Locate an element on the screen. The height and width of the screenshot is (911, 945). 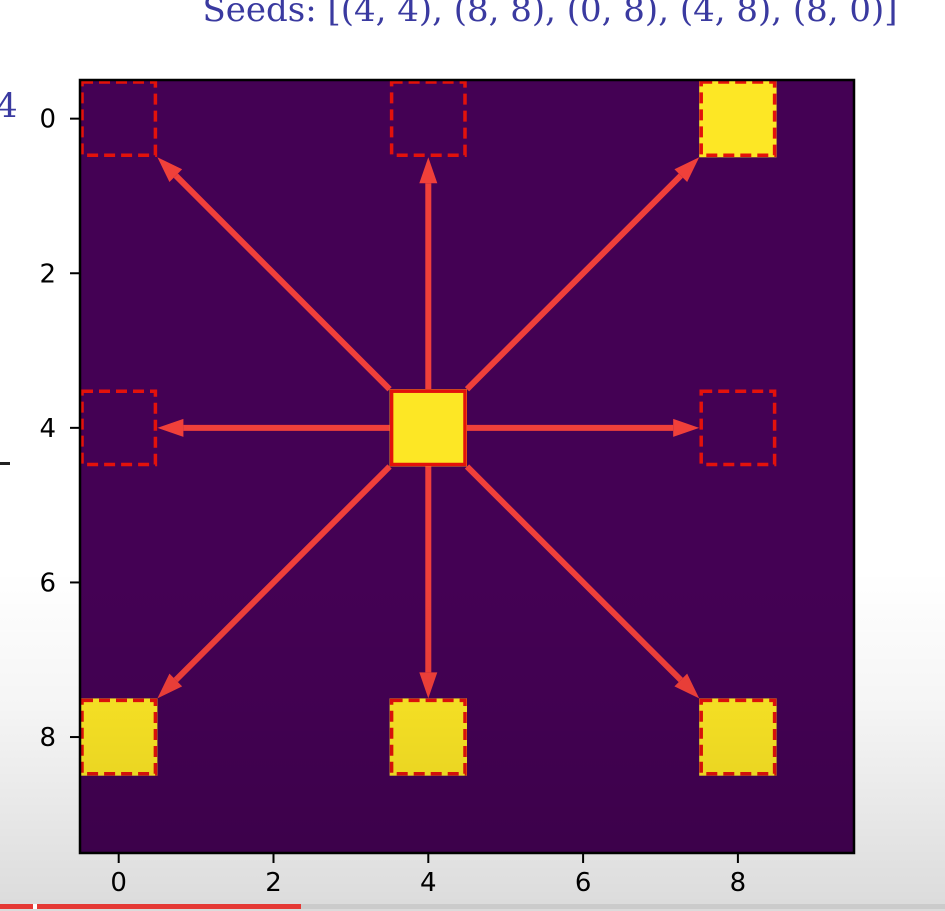
video-progress-fill is located at coordinates (150, 906).